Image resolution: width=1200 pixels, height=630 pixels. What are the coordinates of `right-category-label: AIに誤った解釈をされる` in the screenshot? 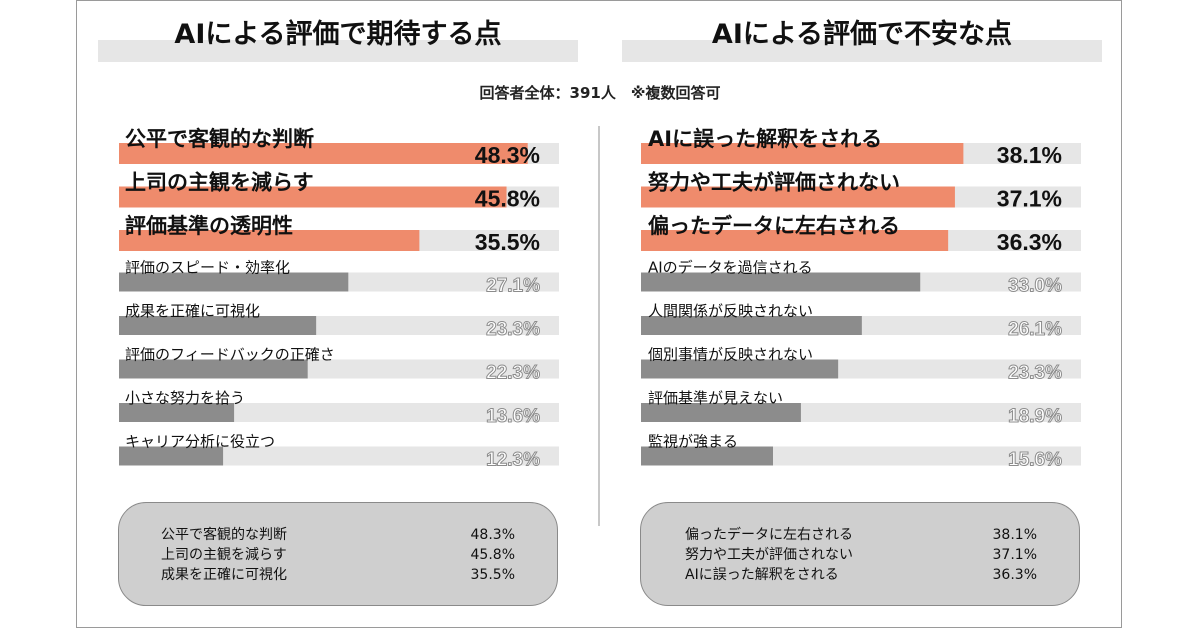 It's located at (765, 139).